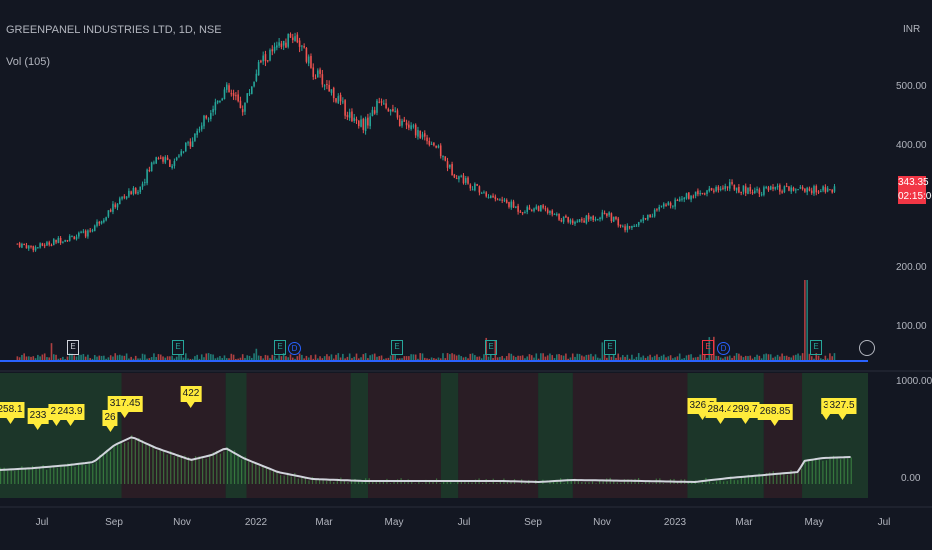 The width and height of the screenshot is (932, 550). Describe the element at coordinates (256, 522) in the screenshot. I see `x-tick-2022: 2022` at that location.